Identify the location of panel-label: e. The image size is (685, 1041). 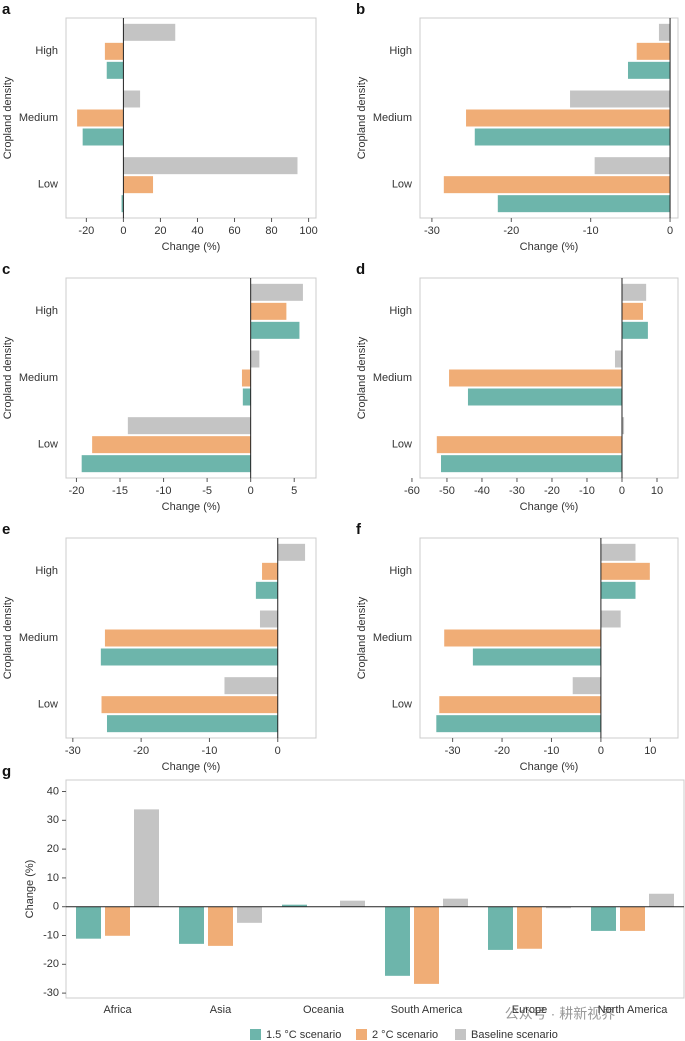
(6, 529).